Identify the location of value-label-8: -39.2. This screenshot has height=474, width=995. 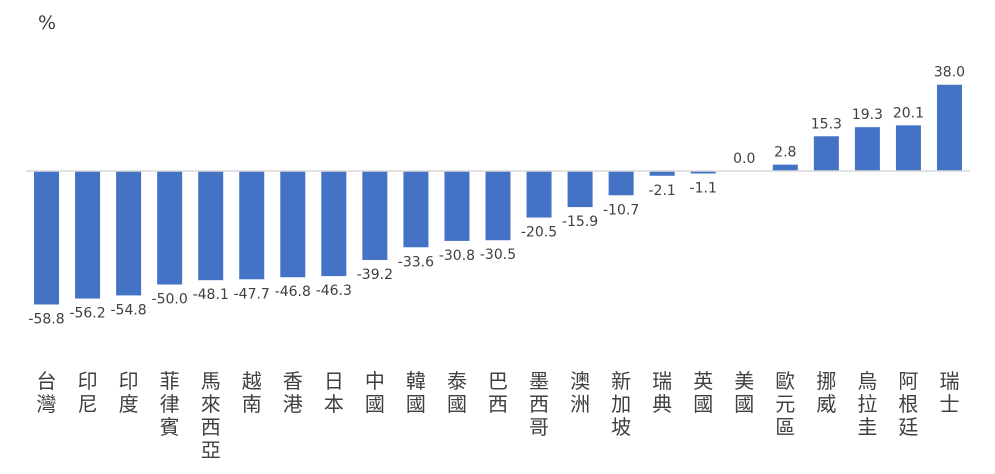
(375, 275).